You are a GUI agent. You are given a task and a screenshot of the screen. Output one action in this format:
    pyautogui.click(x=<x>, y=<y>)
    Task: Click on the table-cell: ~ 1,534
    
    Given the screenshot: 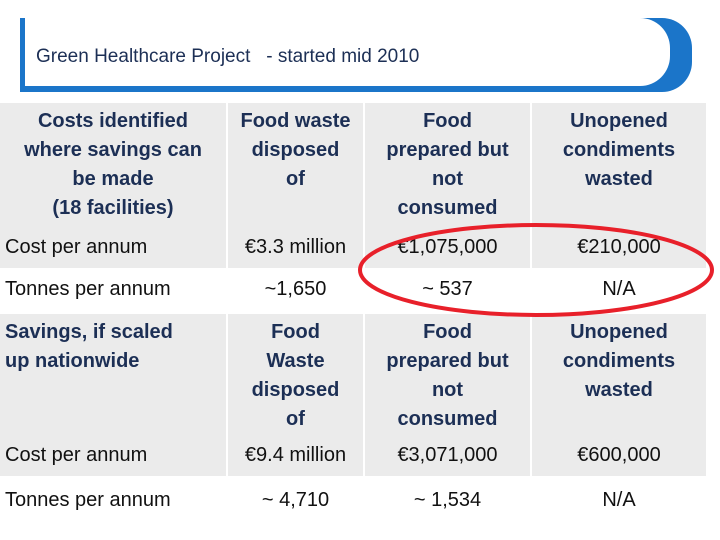 What is the action you would take?
    pyautogui.click(x=447, y=500)
    